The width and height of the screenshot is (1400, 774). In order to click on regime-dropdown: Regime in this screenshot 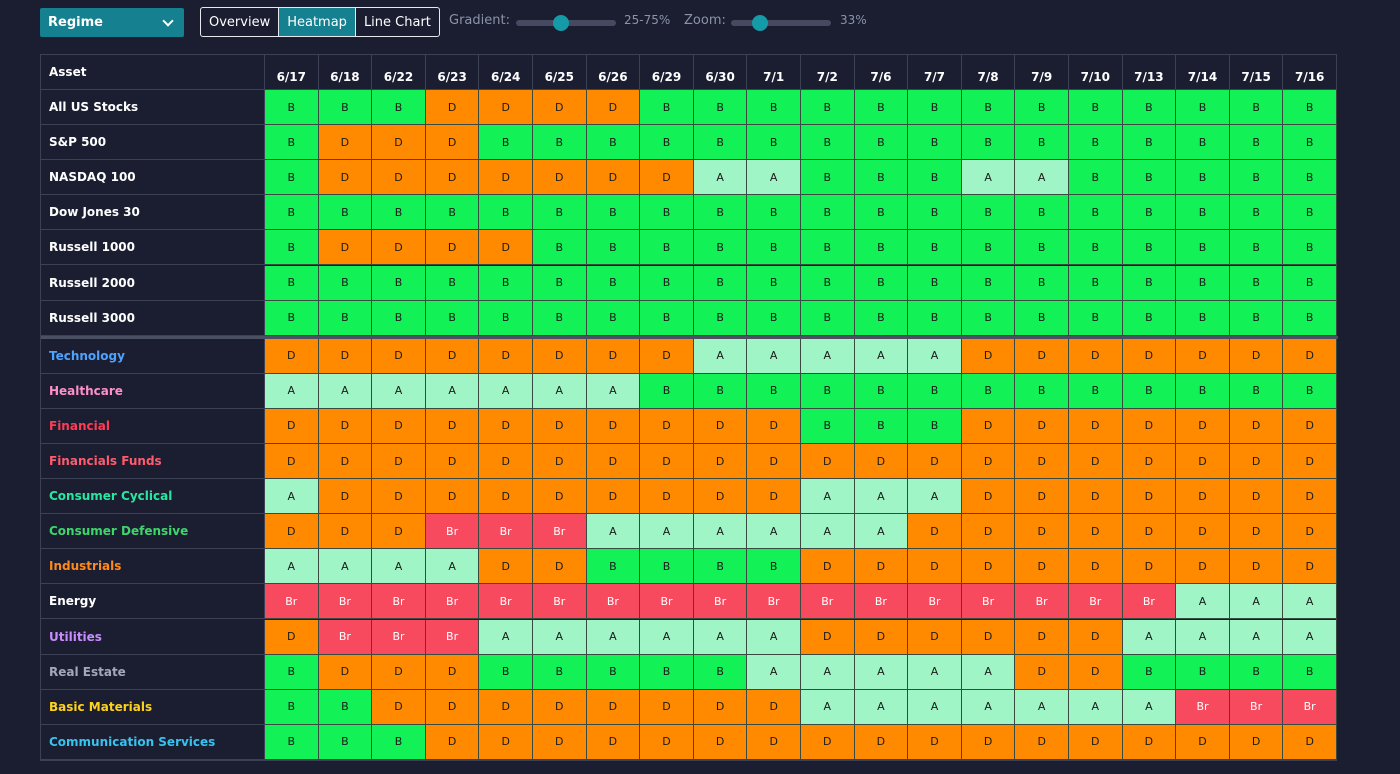, I will do `click(112, 22)`.